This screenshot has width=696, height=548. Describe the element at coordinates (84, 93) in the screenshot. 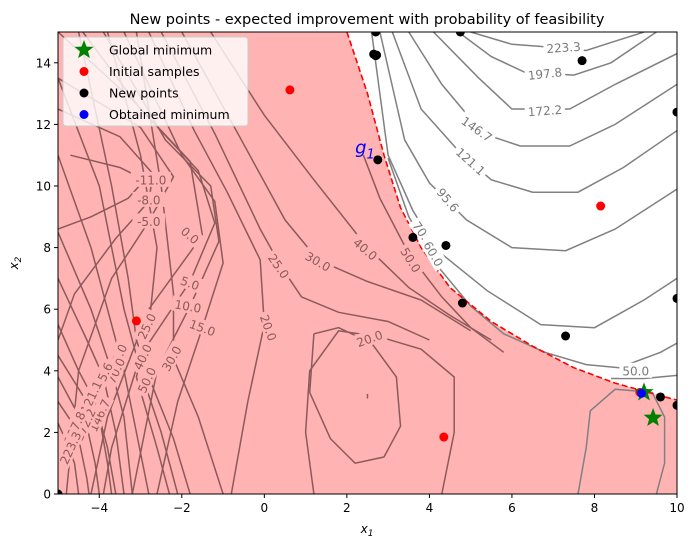

I see `legend-marker-new-points` at that location.